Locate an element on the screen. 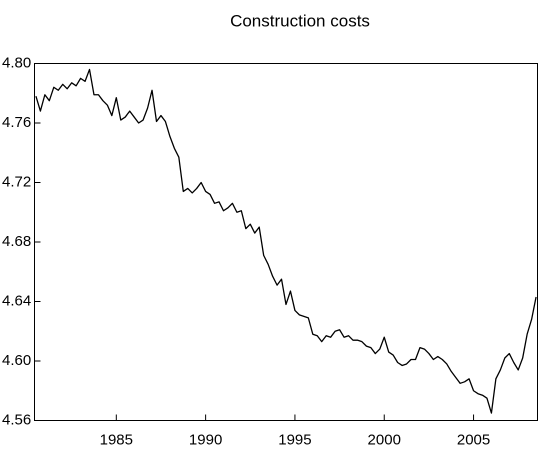  y-tick-label: 4.72 is located at coordinates (16, 181).